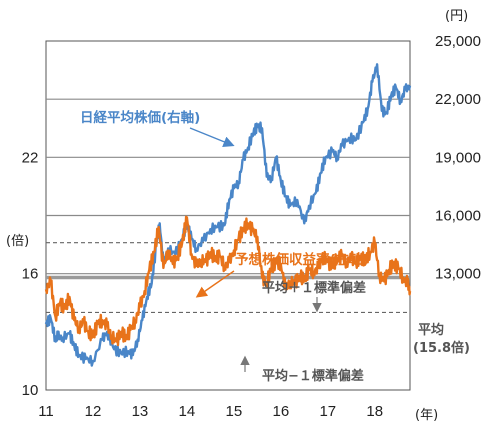 The width and height of the screenshot is (500, 430). Describe the element at coordinates (210, 411) in the screenshot. I see `x-tick-labels: 11 12 13 14 15 16 17 18` at that location.